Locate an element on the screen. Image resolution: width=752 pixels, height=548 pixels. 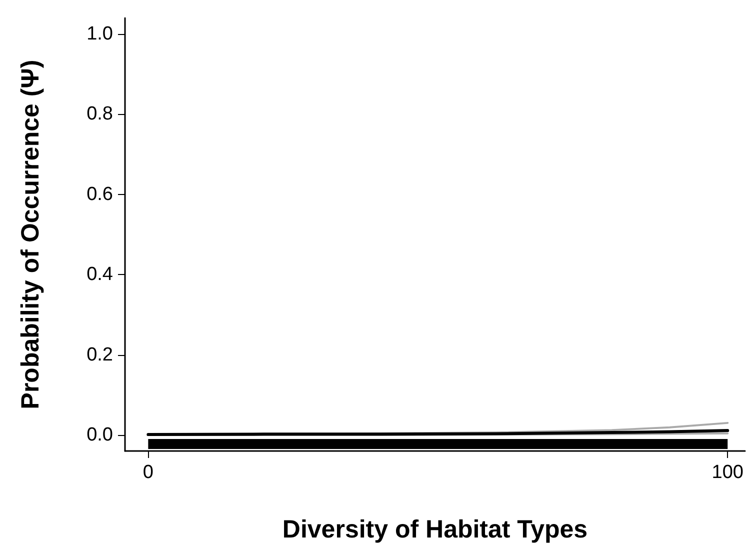
y-tick-label: 0.8 is located at coordinates (99, 114).